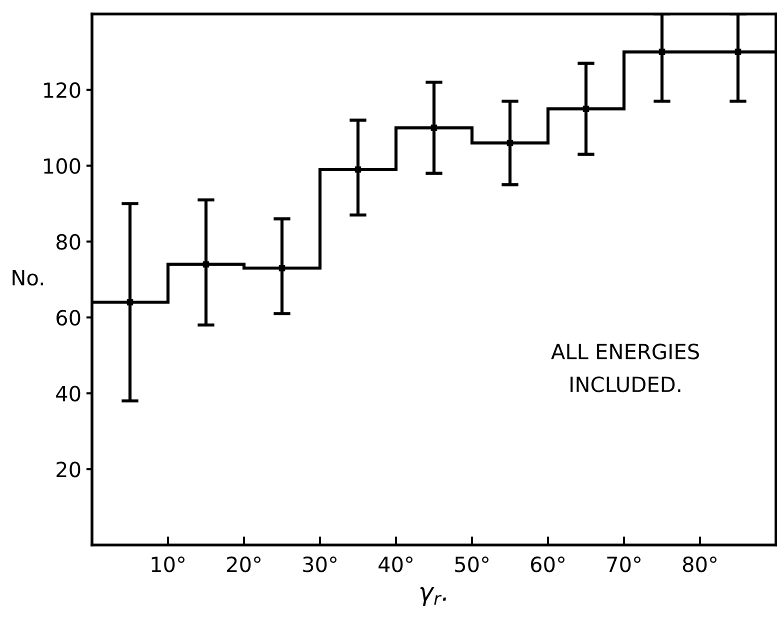 The height and width of the screenshot is (631, 777). Describe the element at coordinates (62, 90) in the screenshot. I see `y-tick-label: 120` at that location.